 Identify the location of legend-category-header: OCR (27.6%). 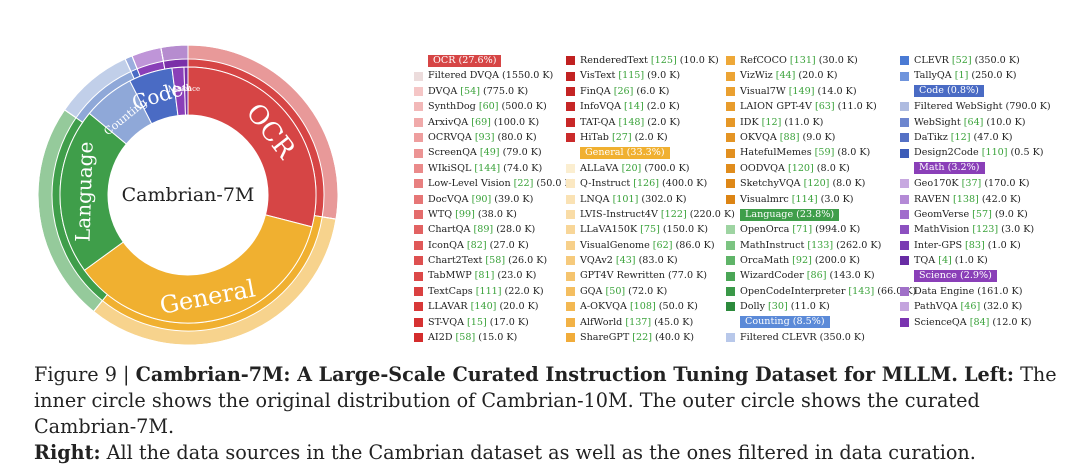
(494, 60).